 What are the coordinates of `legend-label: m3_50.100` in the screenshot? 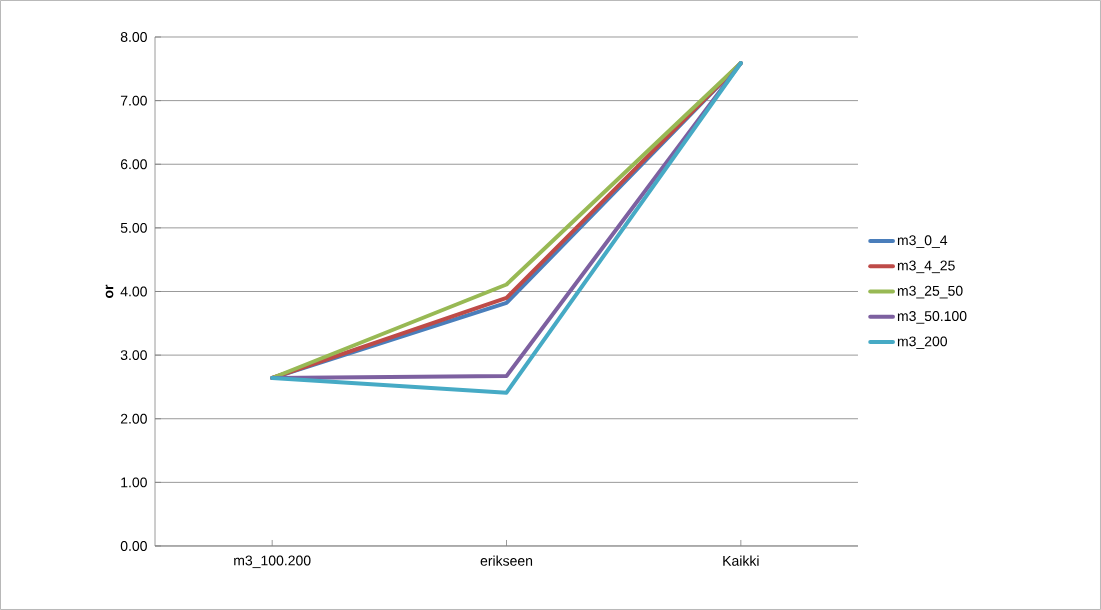 It's located at (932, 317).